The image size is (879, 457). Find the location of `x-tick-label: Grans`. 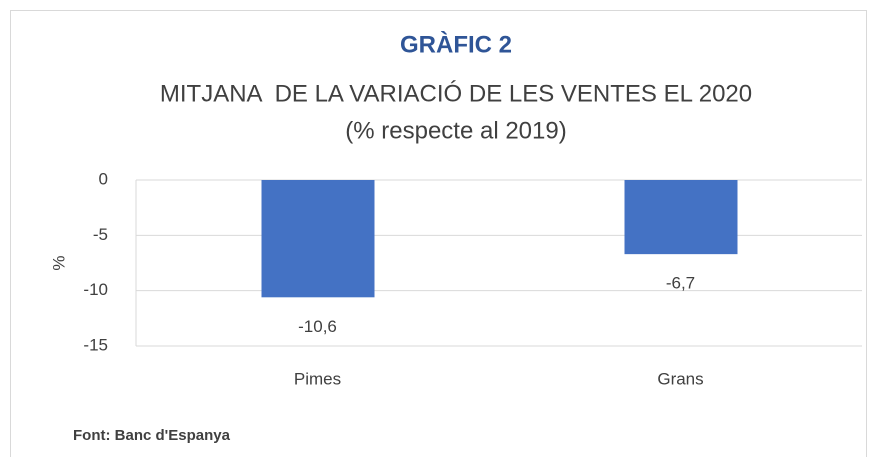

x-tick-label: Grans is located at coordinates (680, 378).